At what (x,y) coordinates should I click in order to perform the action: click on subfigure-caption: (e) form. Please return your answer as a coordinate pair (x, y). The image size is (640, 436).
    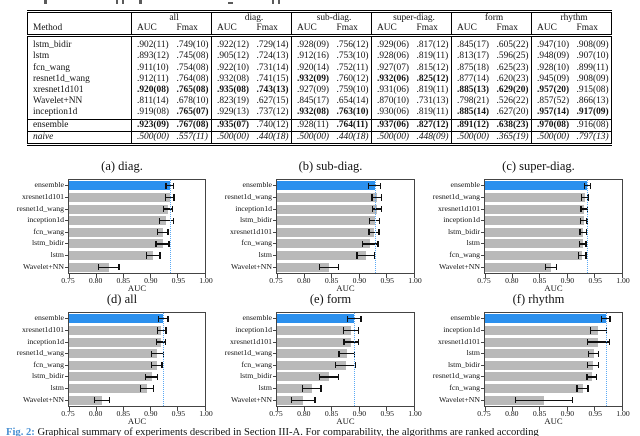
    Looking at the image, I should click on (330, 299).